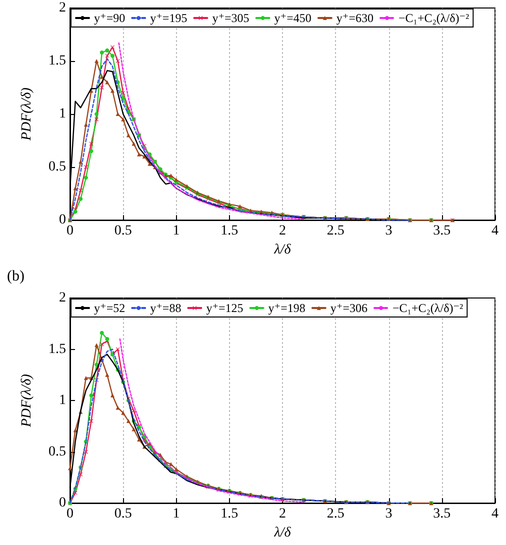  What do you see at coordinates (355, 18) in the screenshot?
I see `legend-label: y⁺=630` at bounding box center [355, 18].